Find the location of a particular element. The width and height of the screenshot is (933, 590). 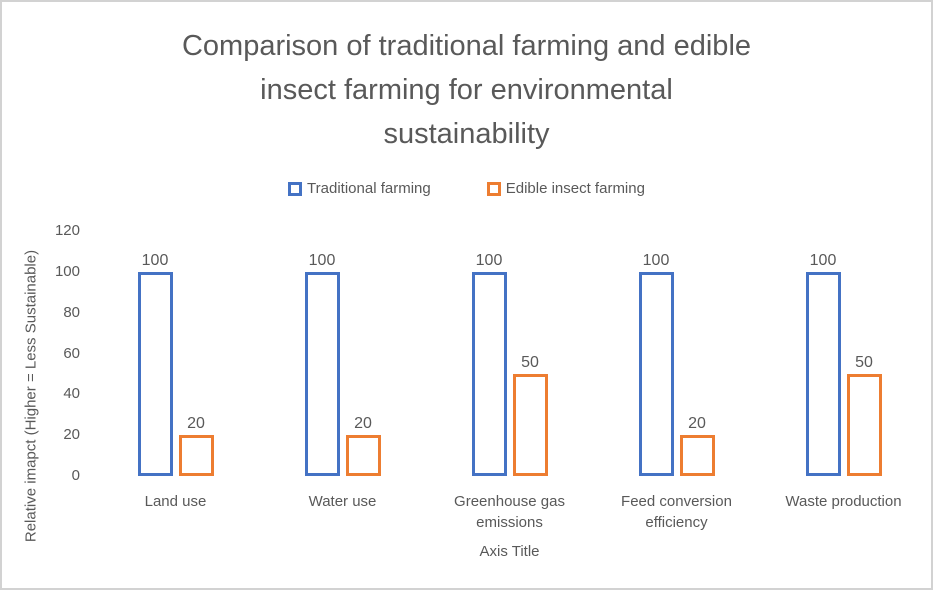

x-axis-title: Axis Title is located at coordinates (509, 551).